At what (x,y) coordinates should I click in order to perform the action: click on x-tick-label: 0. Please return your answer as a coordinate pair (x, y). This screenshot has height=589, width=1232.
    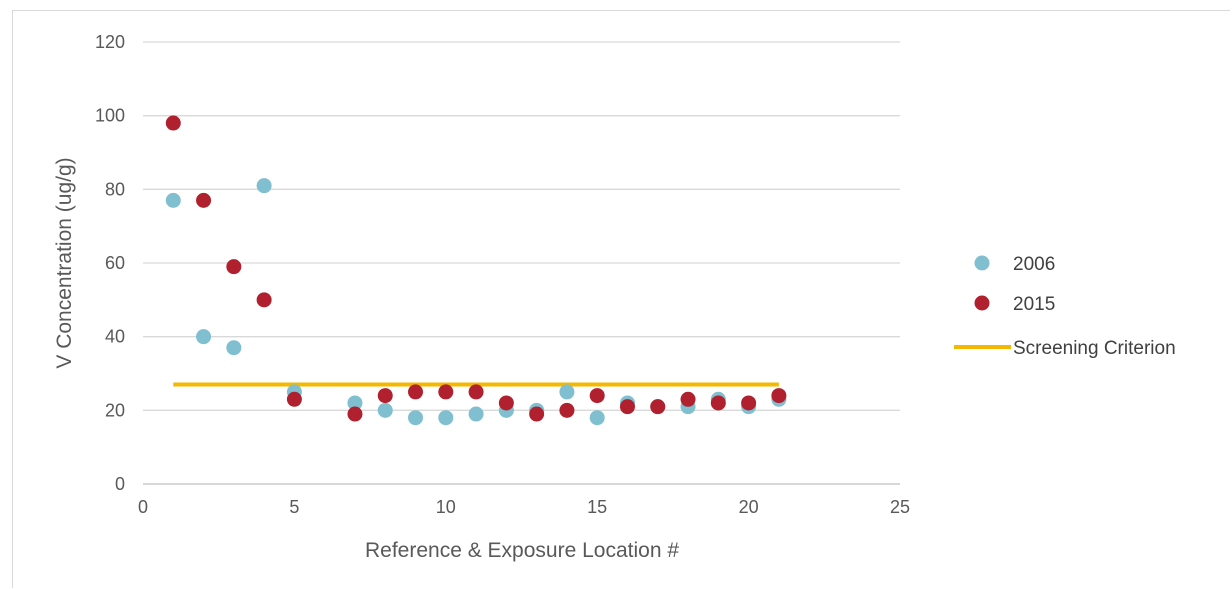
    Looking at the image, I should click on (143, 507).